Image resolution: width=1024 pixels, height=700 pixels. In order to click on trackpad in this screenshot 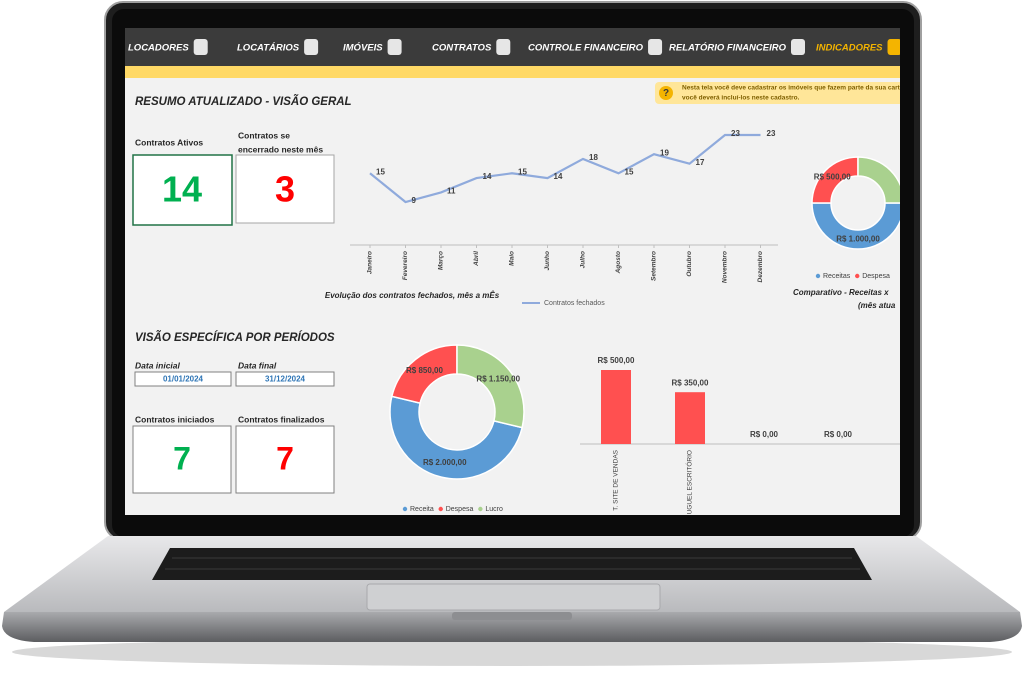, I will do `click(513, 597)`.